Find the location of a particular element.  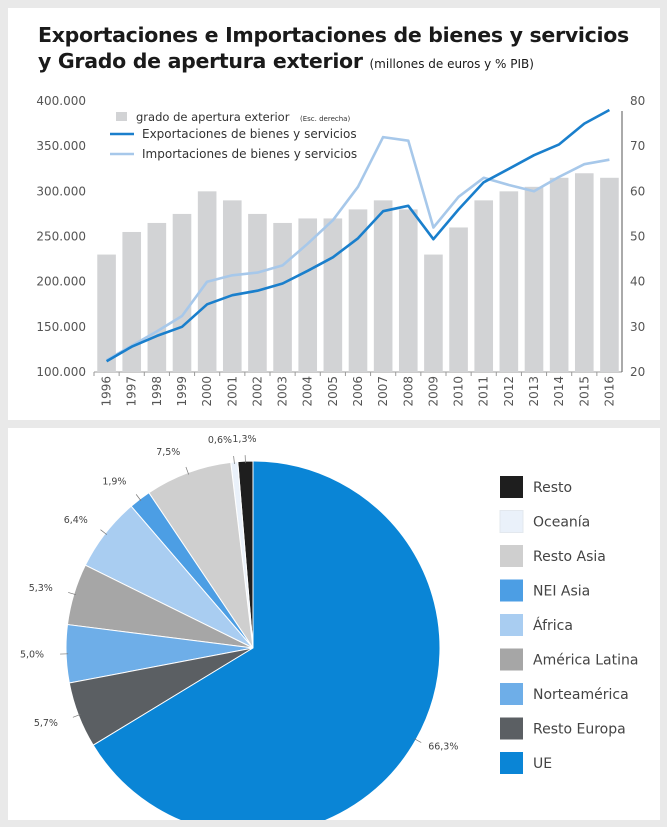

bar-1998 is located at coordinates (157, 297).